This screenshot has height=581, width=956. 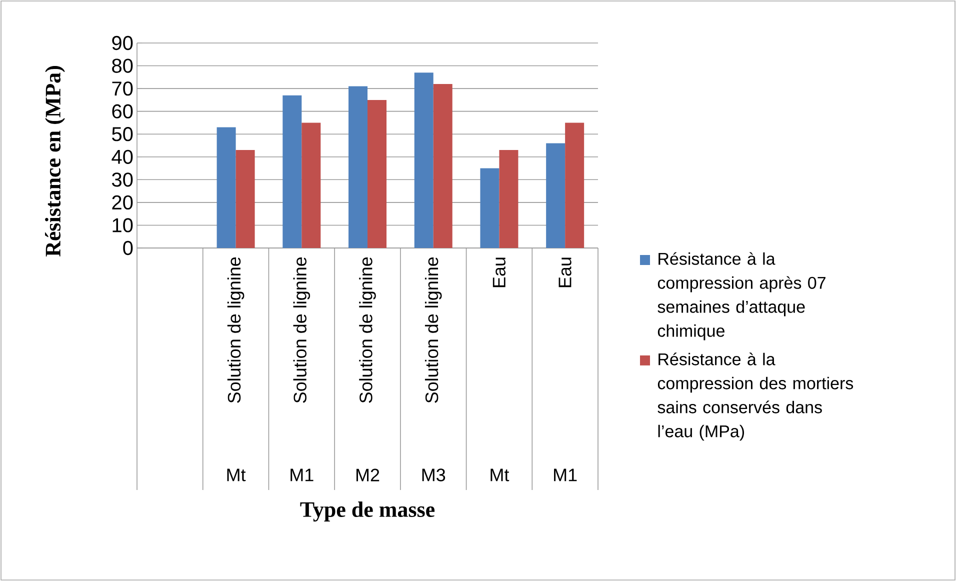 I want to click on y-tick-label: 90, so click(x=122, y=43).